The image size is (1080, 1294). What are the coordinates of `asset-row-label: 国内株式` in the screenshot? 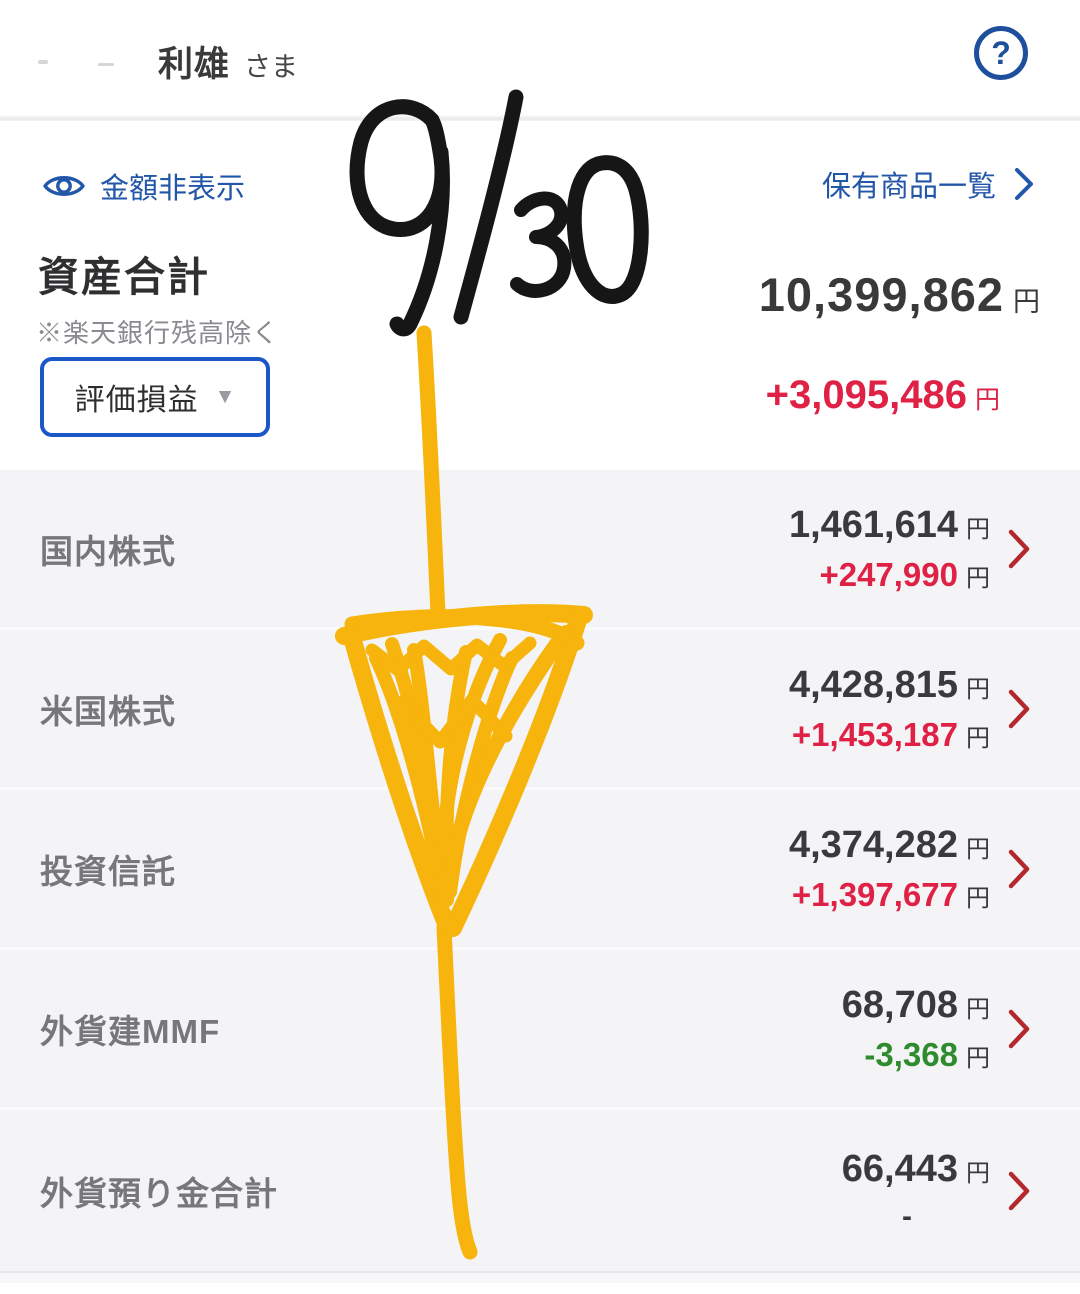 It's located at (108, 551).